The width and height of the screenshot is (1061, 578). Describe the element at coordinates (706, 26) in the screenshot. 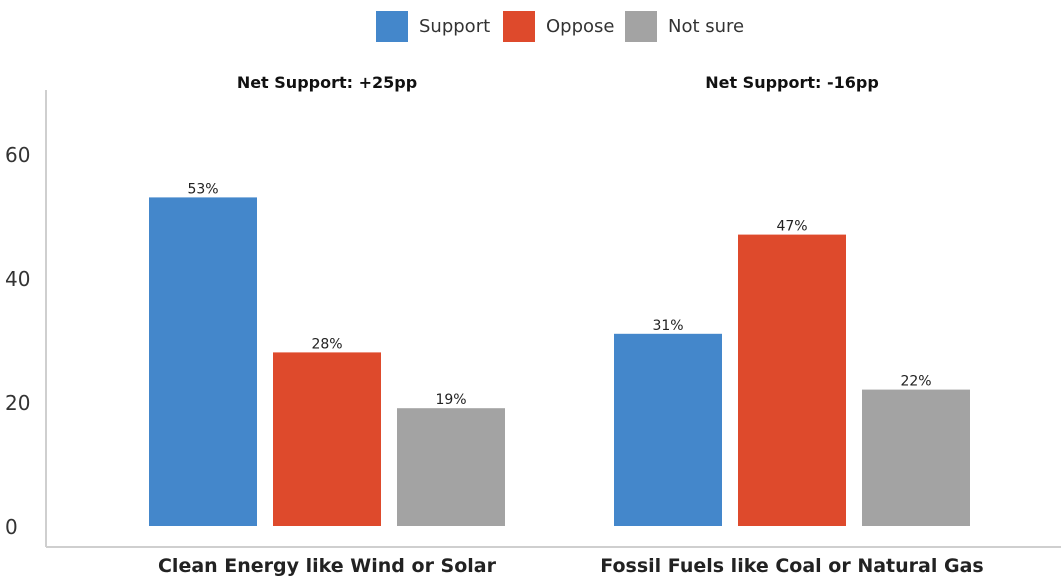

I see `legend-label: Not sure` at that location.